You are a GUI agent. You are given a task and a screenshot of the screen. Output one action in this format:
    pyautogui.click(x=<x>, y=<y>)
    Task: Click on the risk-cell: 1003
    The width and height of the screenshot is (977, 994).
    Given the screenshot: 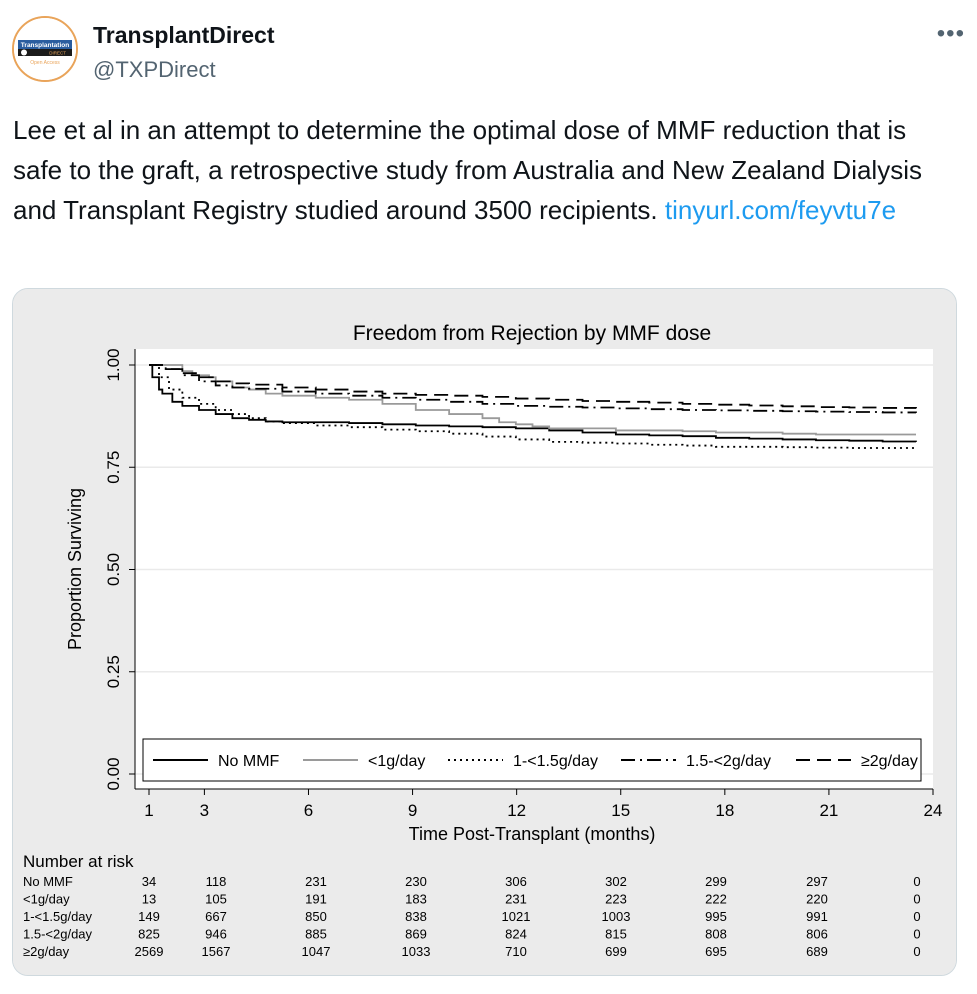 What is the action you would take?
    pyautogui.click(x=616, y=916)
    